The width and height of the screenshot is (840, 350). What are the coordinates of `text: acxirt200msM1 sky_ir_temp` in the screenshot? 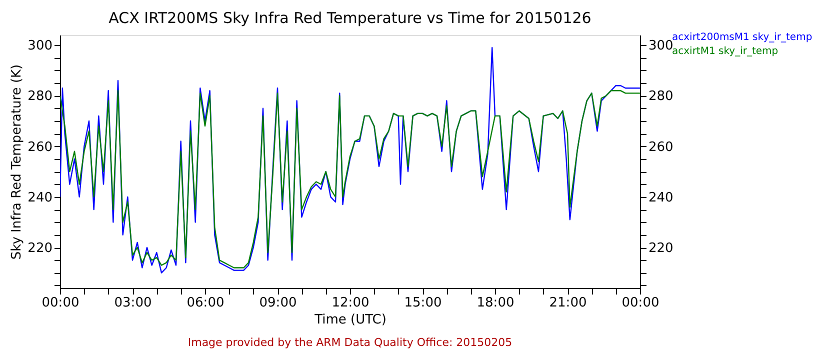 It's located at (742, 37).